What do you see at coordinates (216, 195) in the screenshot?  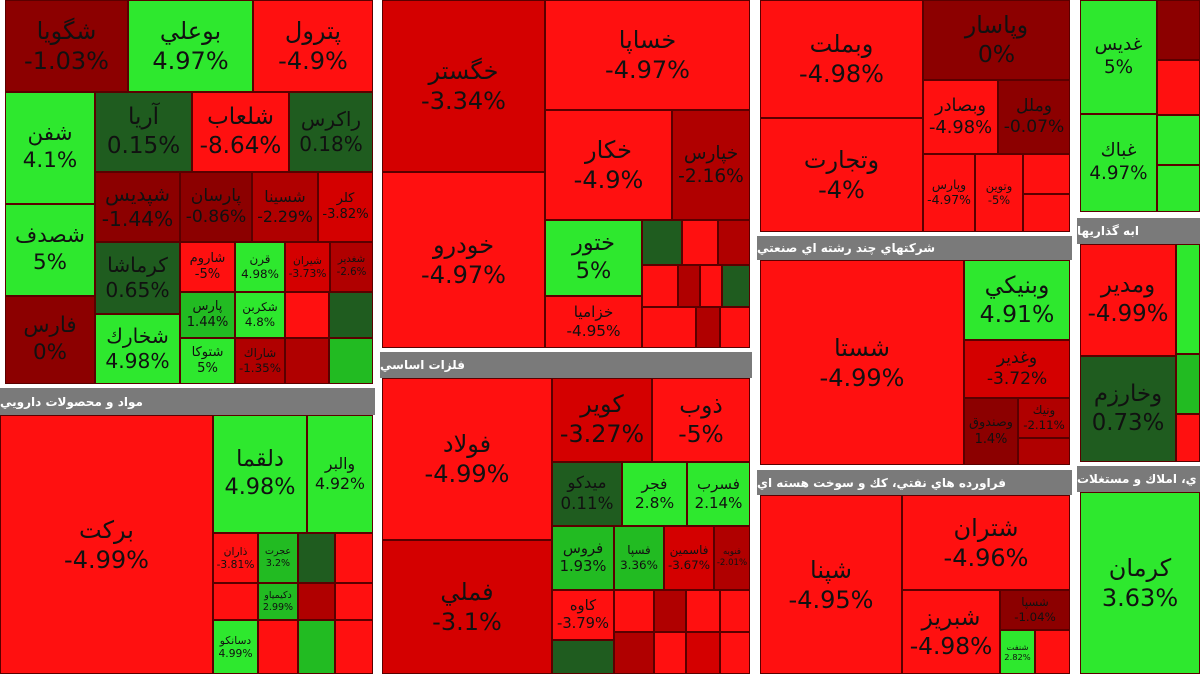 I see `tile-label: پارسان` at bounding box center [216, 195].